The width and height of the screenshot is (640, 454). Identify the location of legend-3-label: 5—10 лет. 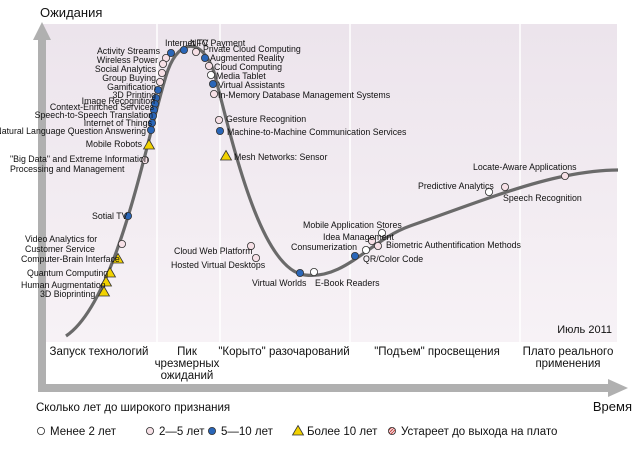
(247, 432).